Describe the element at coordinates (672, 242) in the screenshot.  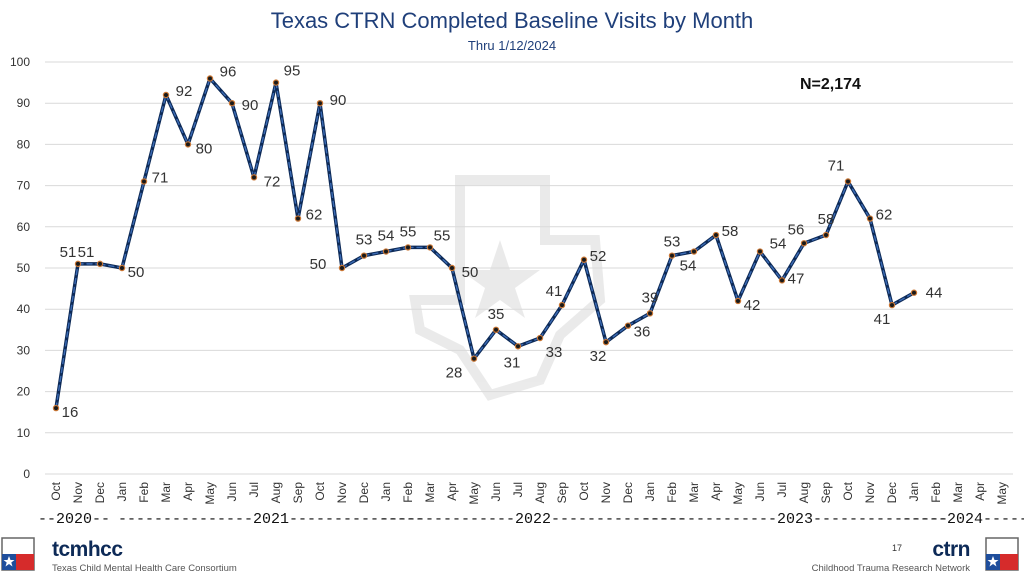
I see `data-label: 53` at that location.